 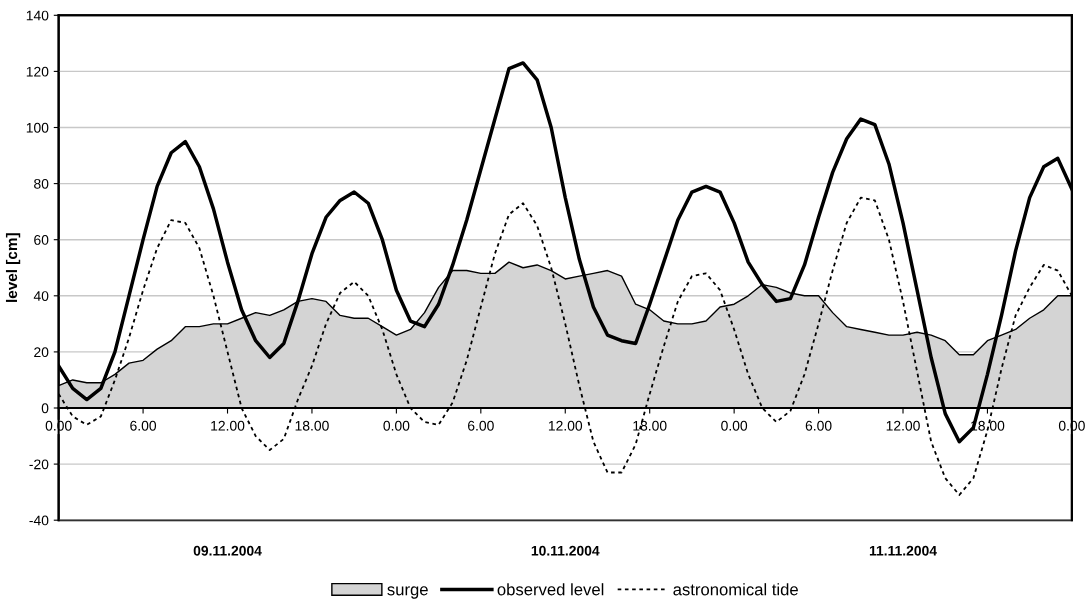 What do you see at coordinates (41, 352) in the screenshot?
I see `y-tick-label: 20` at bounding box center [41, 352].